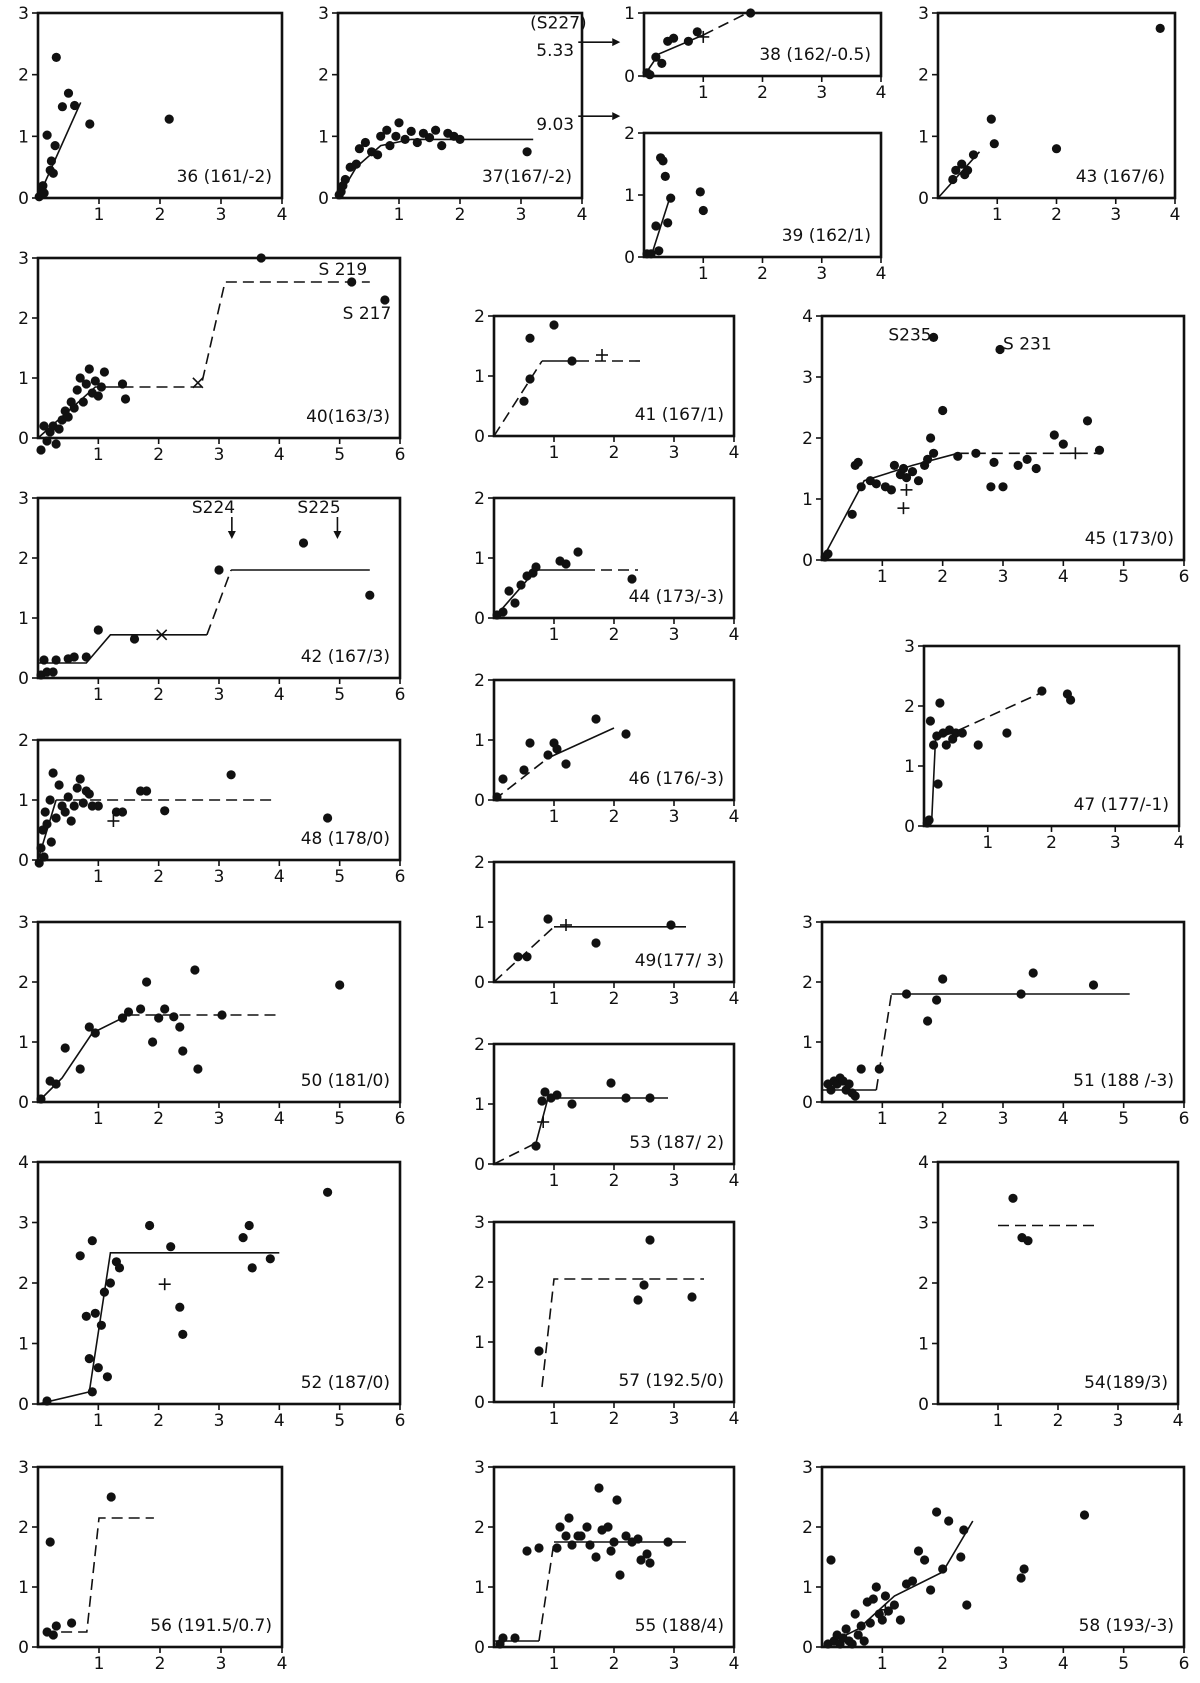 This screenshot has width=1200, height=1683. What do you see at coordinates (815, 55) in the screenshot?
I see `panel-label: 38 (162/-0.5)` at bounding box center [815, 55].